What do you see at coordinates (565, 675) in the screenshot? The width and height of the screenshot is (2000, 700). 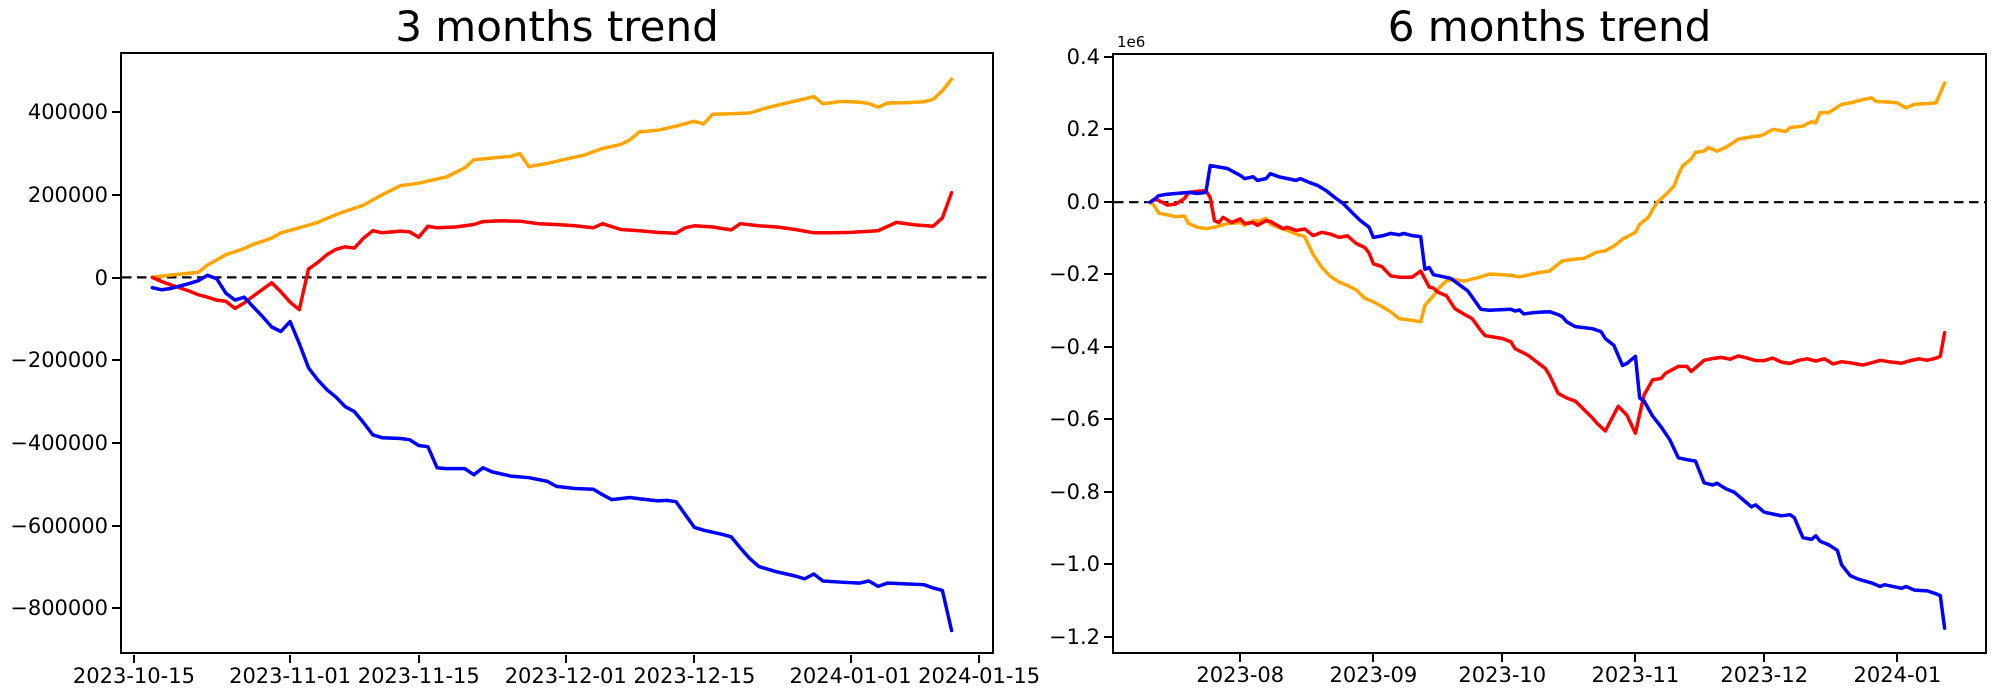 I see `x-tick-label: 2023-12-01` at bounding box center [565, 675].